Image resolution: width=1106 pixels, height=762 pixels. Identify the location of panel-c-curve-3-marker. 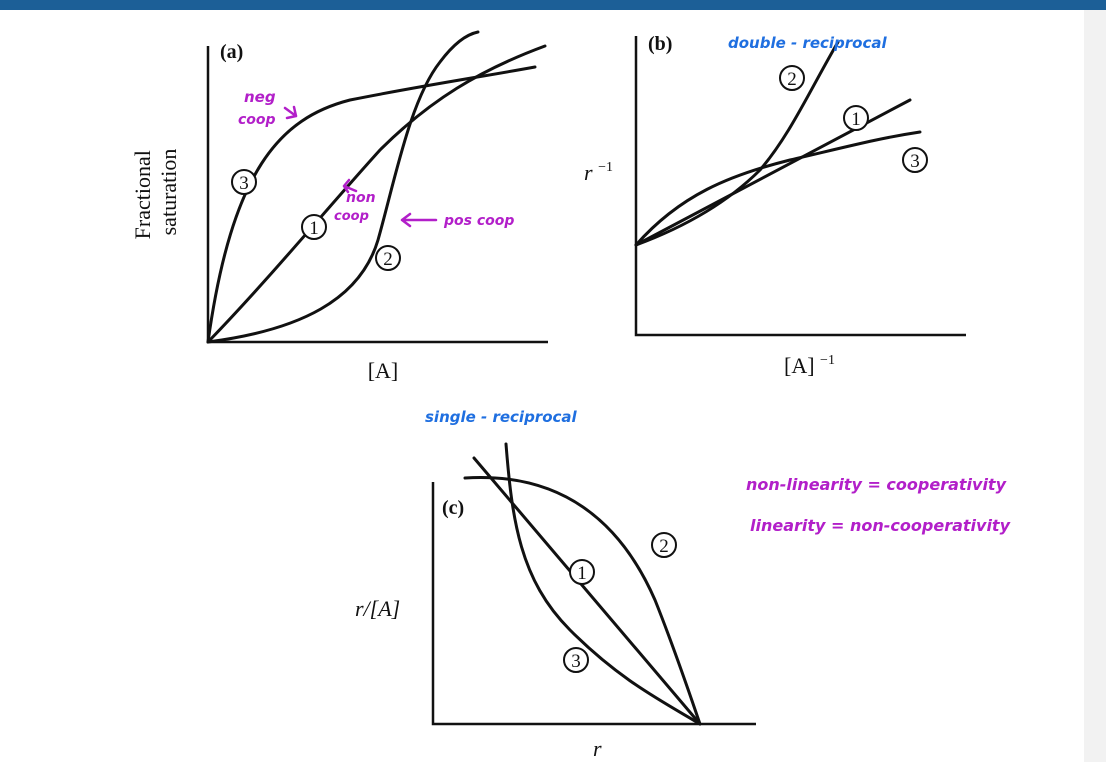
(576, 660).